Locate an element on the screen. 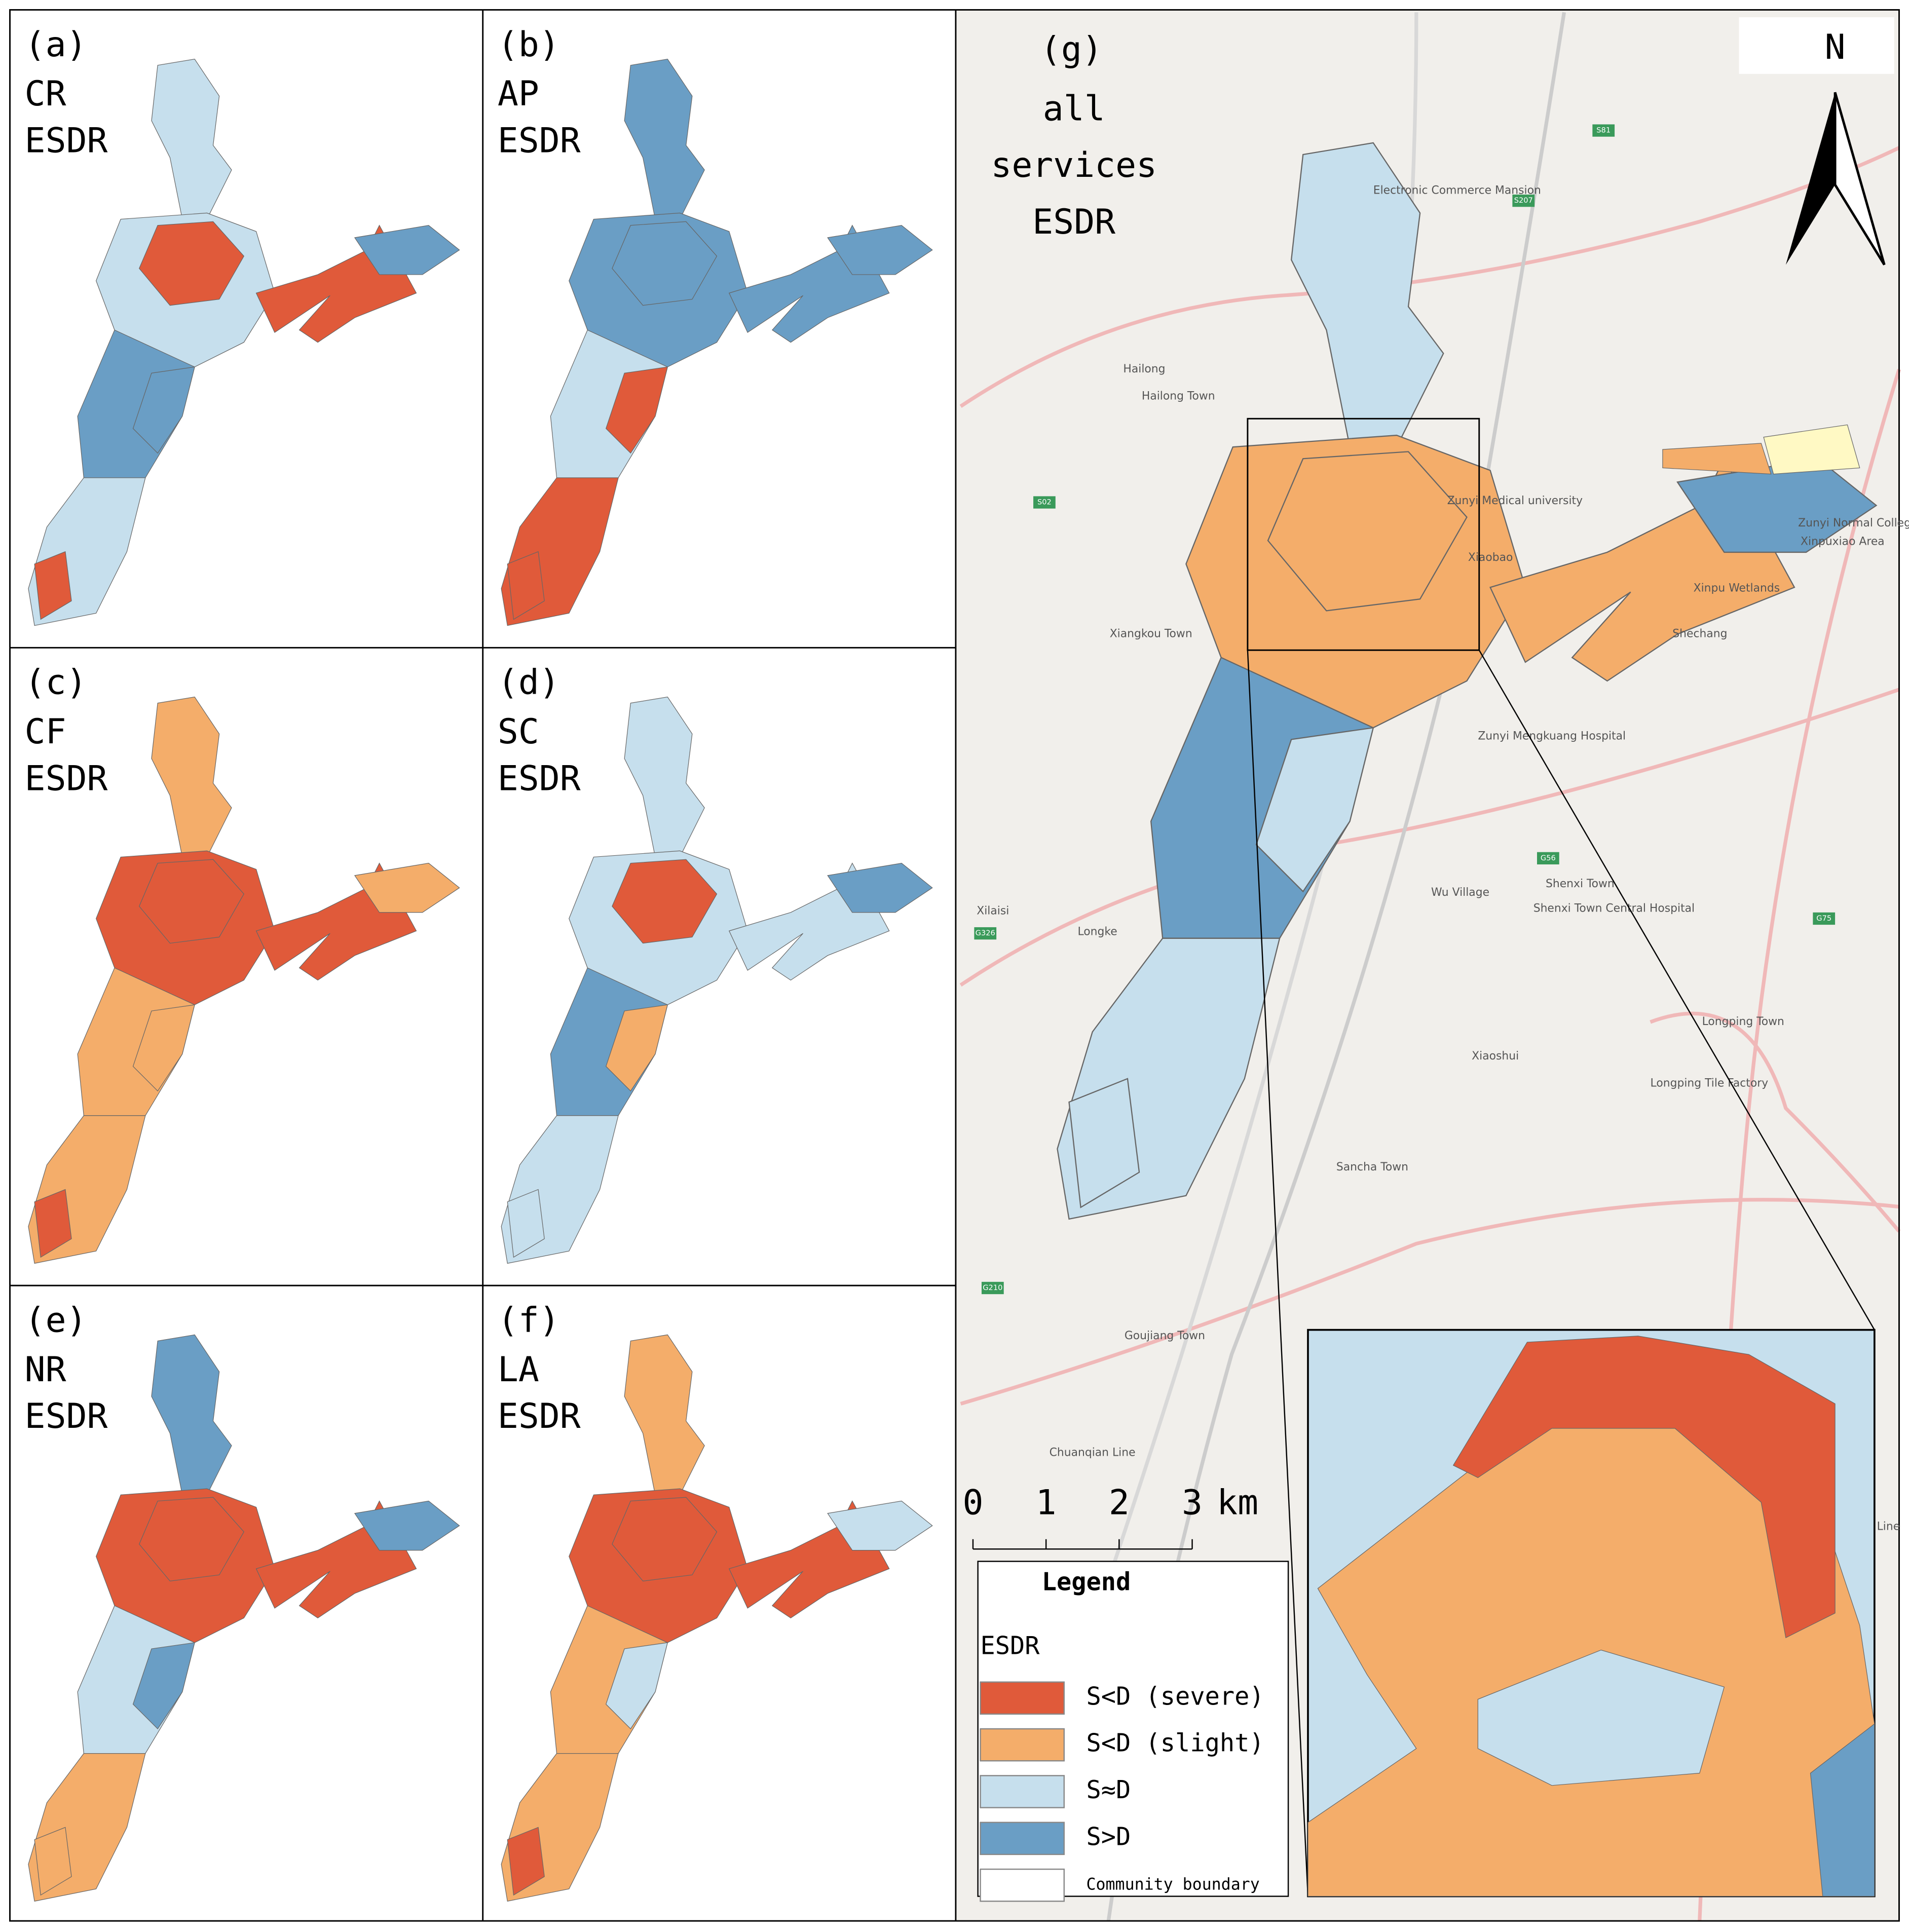  panel-label: all is located at coordinates (1074, 109).